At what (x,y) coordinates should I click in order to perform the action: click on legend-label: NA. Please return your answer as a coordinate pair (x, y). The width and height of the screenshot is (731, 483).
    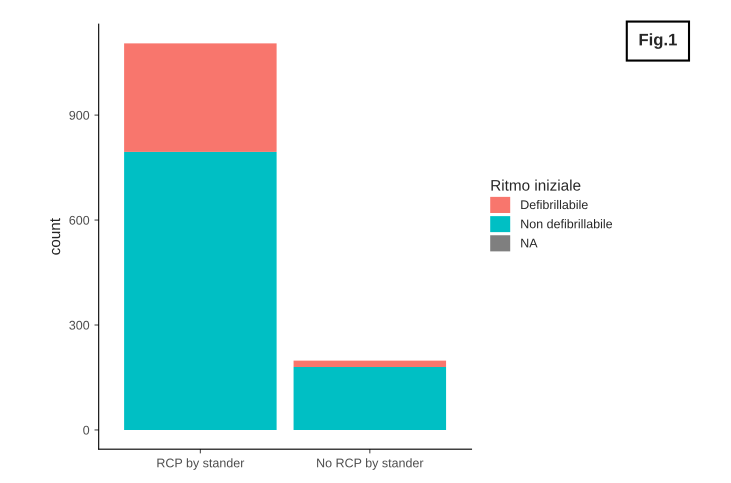
    Looking at the image, I should click on (529, 243).